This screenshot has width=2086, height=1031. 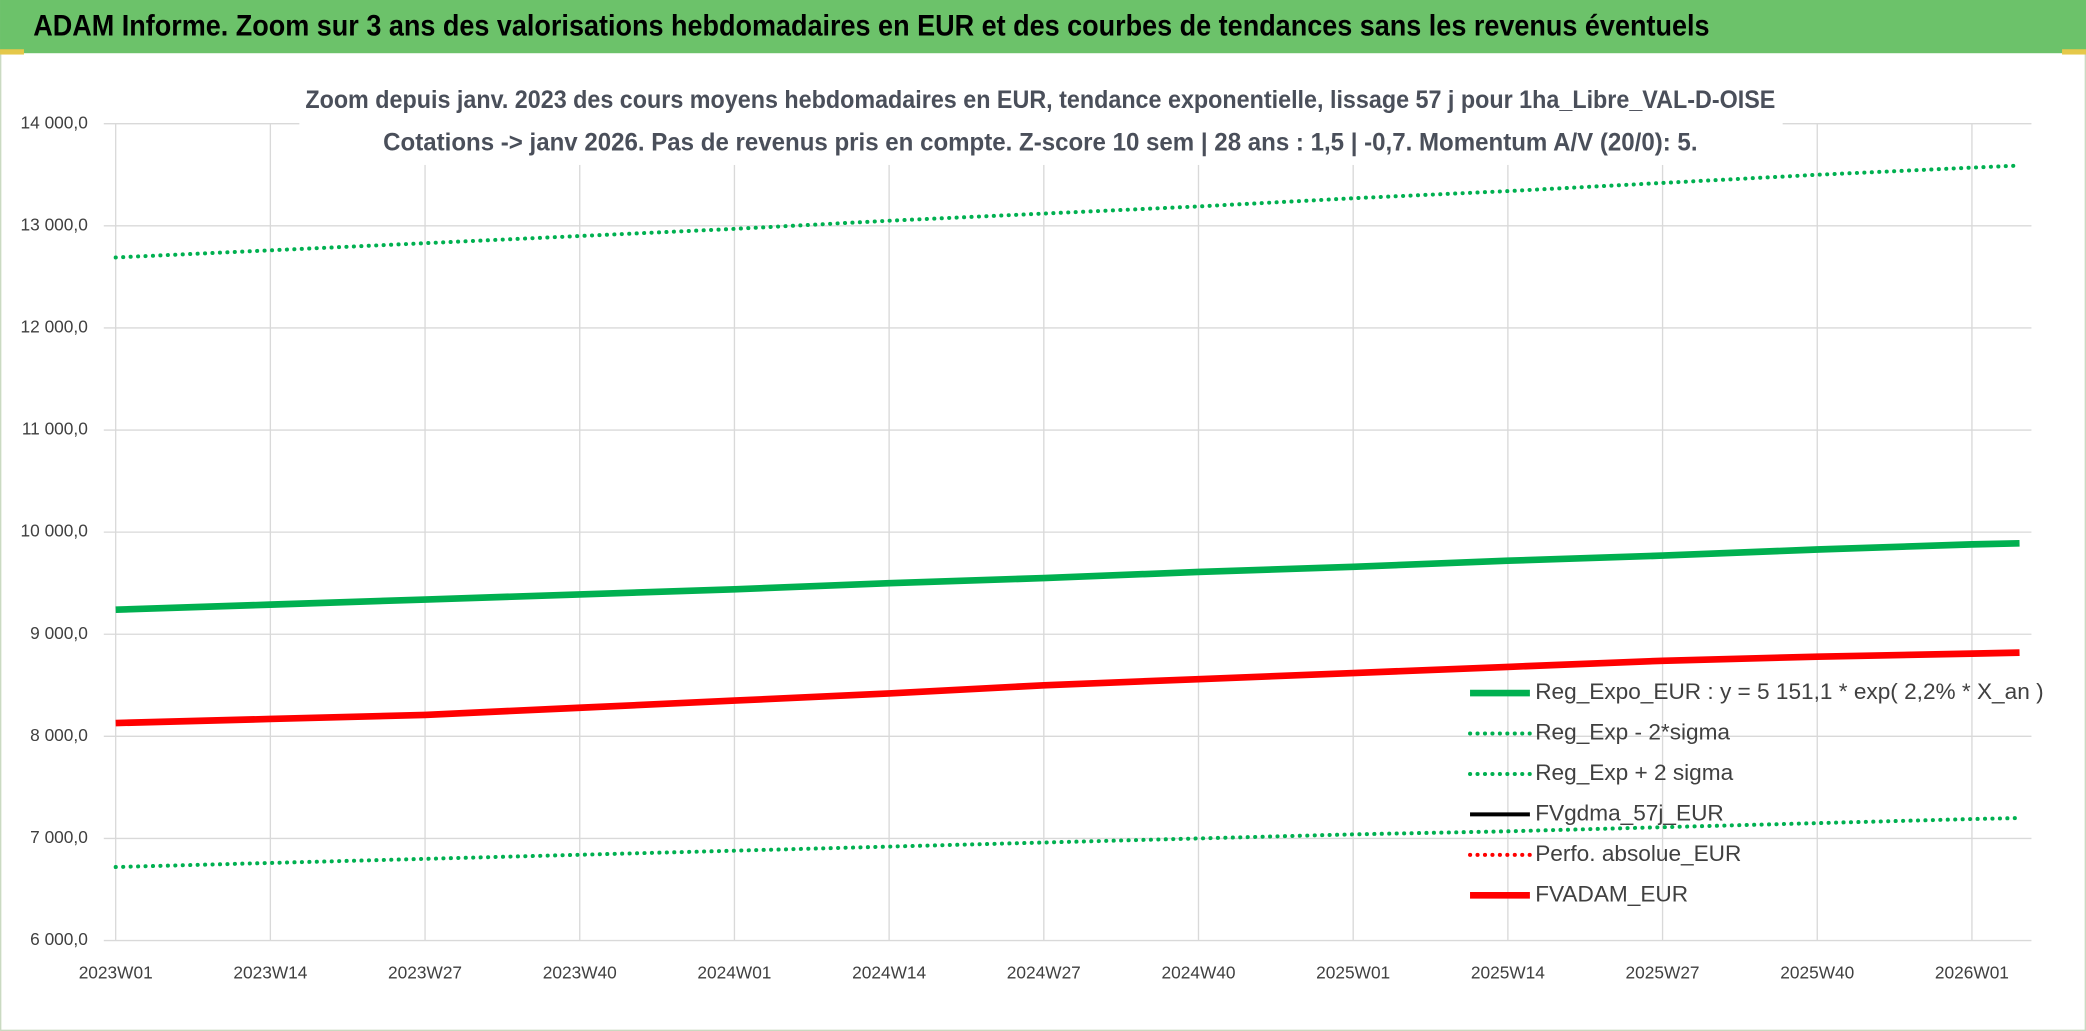 What do you see at coordinates (54, 224) in the screenshot?
I see `y-tick-label: 13 000,0` at bounding box center [54, 224].